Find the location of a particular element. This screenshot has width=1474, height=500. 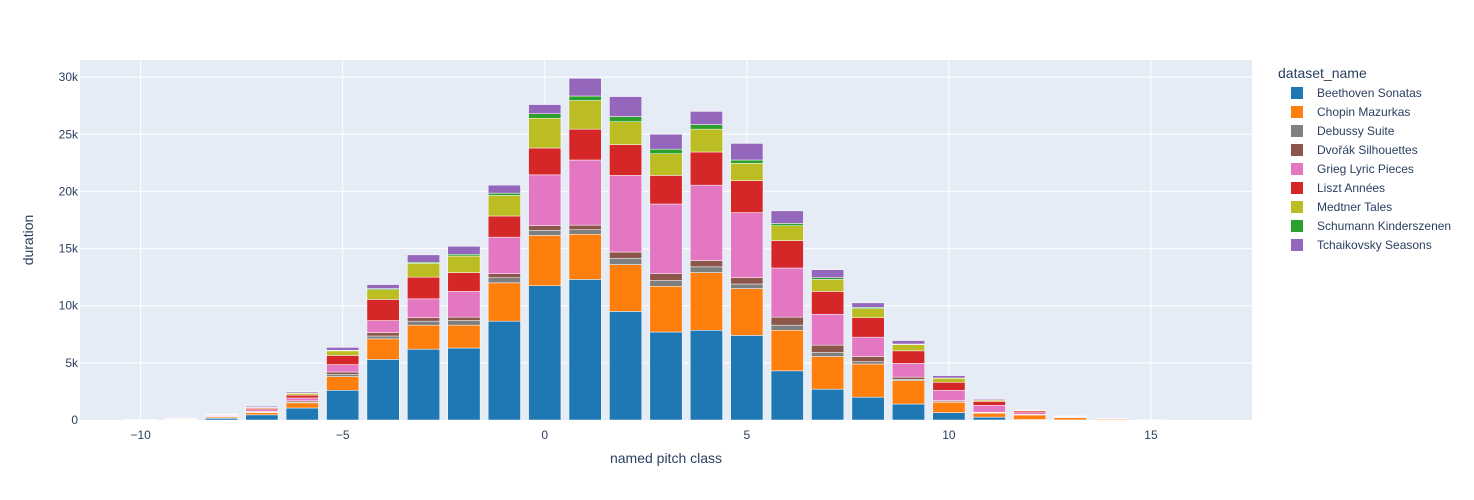

legend-label: Liszt Années is located at coordinates (1351, 188).